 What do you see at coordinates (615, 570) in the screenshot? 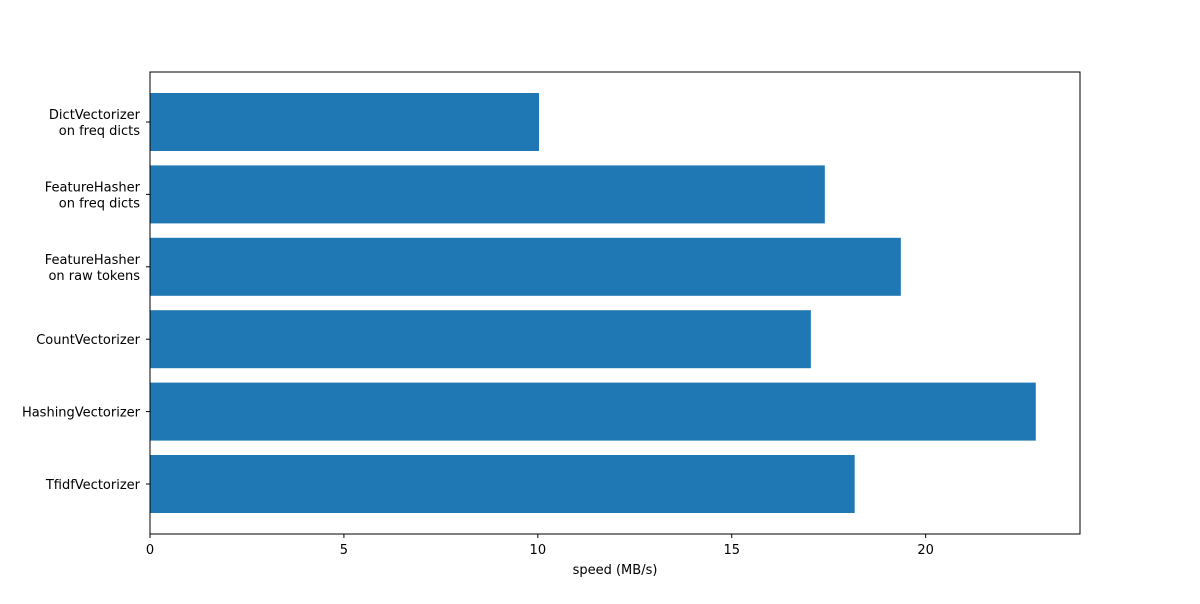
I see `x-axis-label: speed (MB/s)` at bounding box center [615, 570].